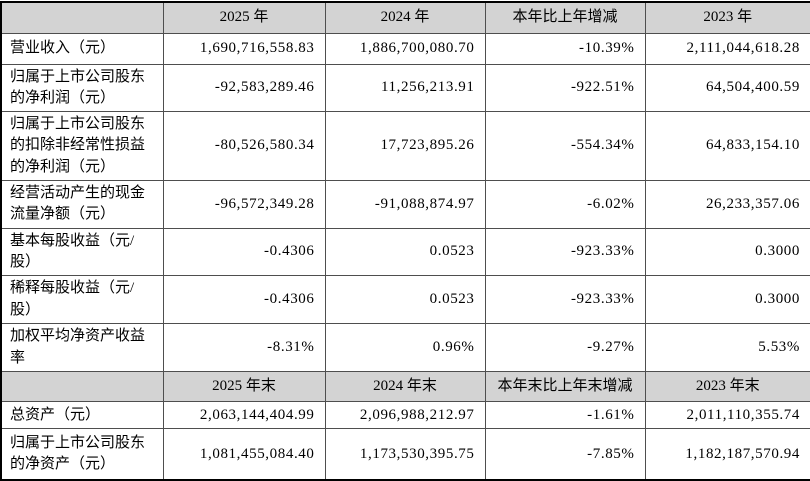 The width and height of the screenshot is (810, 481). What do you see at coordinates (565, 454) in the screenshot?
I see `value-change: -7.85%` at bounding box center [565, 454].